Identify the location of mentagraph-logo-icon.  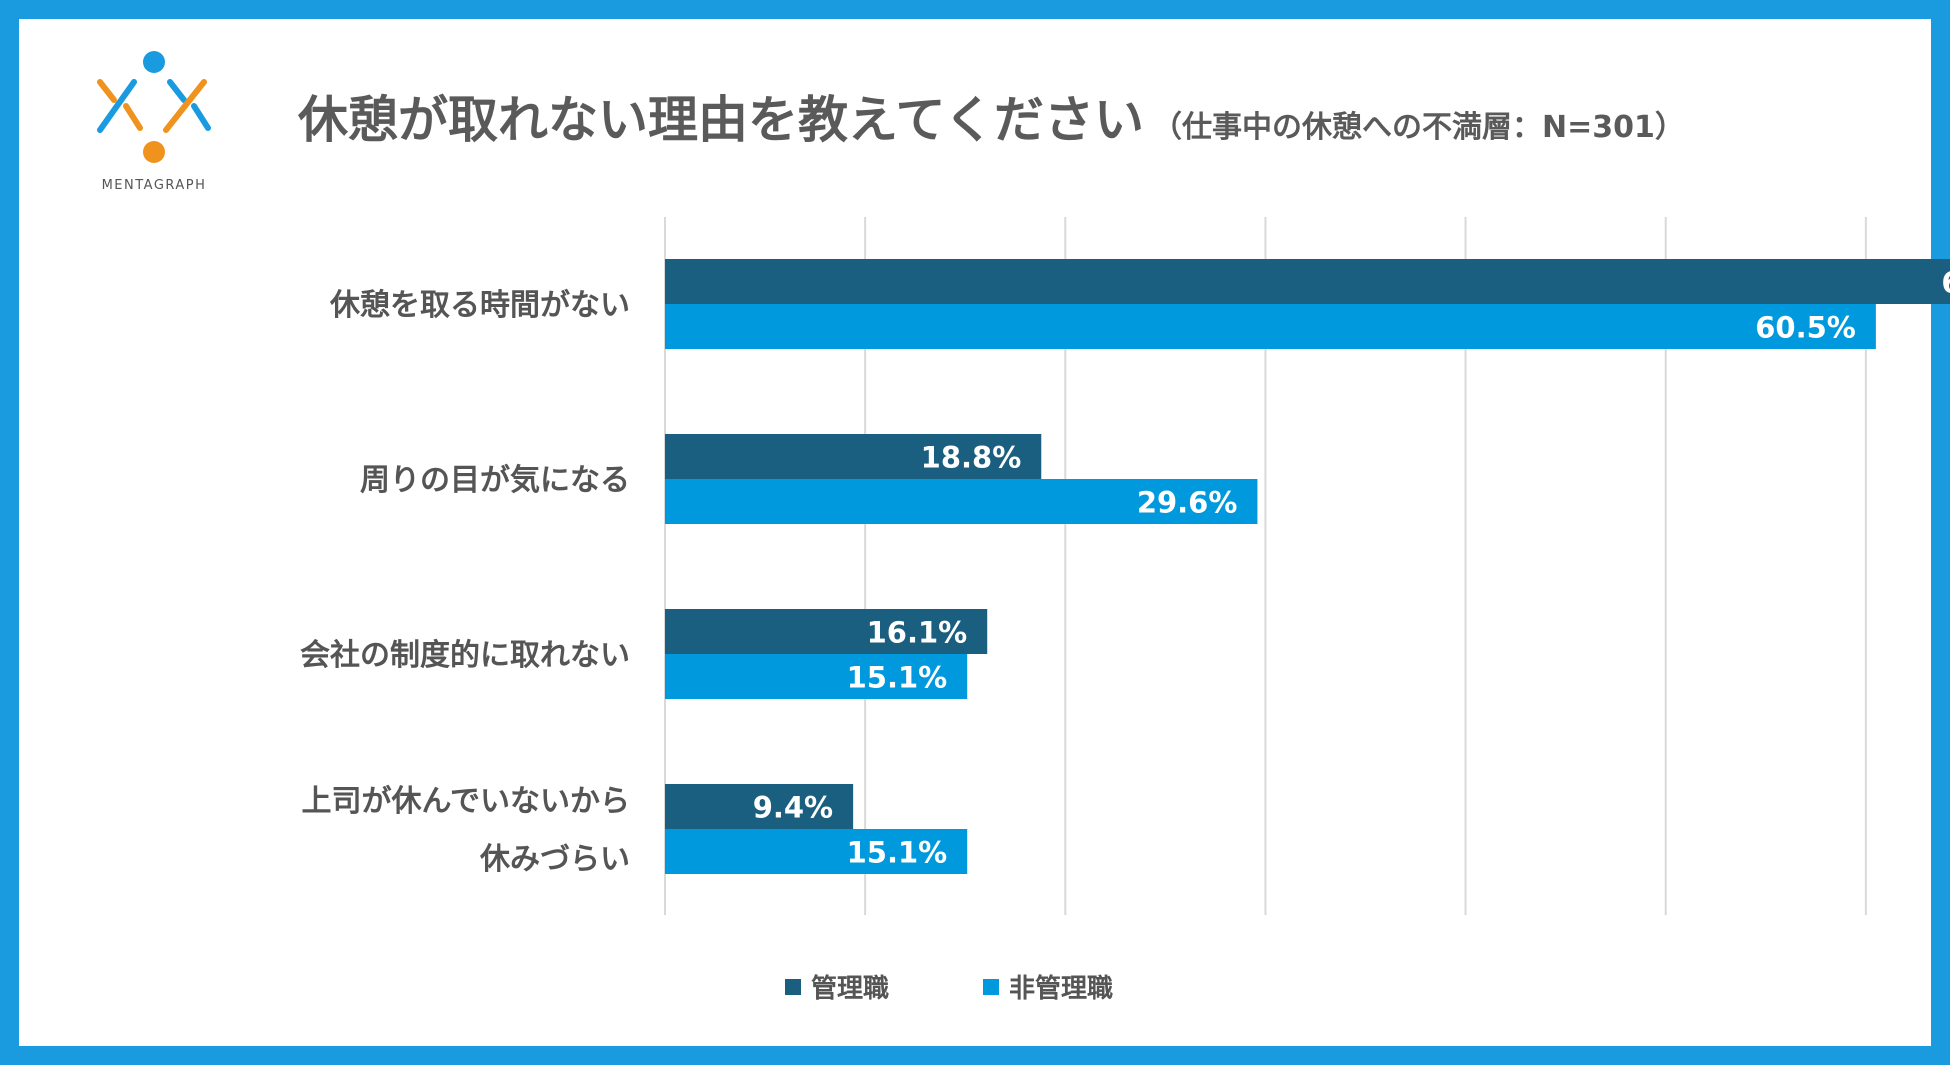
(154, 107).